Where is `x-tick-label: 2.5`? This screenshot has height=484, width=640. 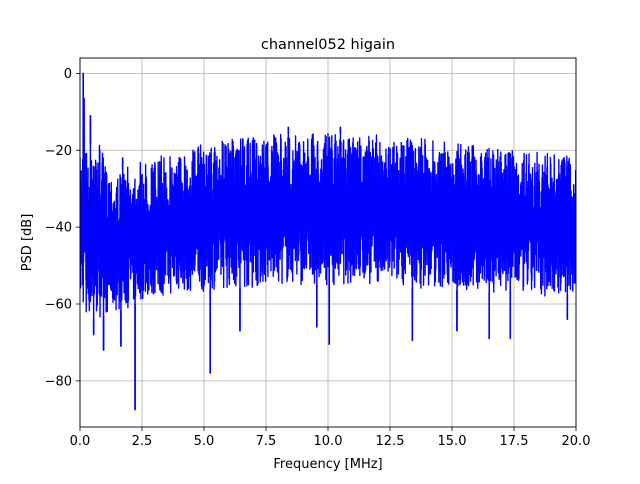 x-tick-label: 2.5 is located at coordinates (142, 441).